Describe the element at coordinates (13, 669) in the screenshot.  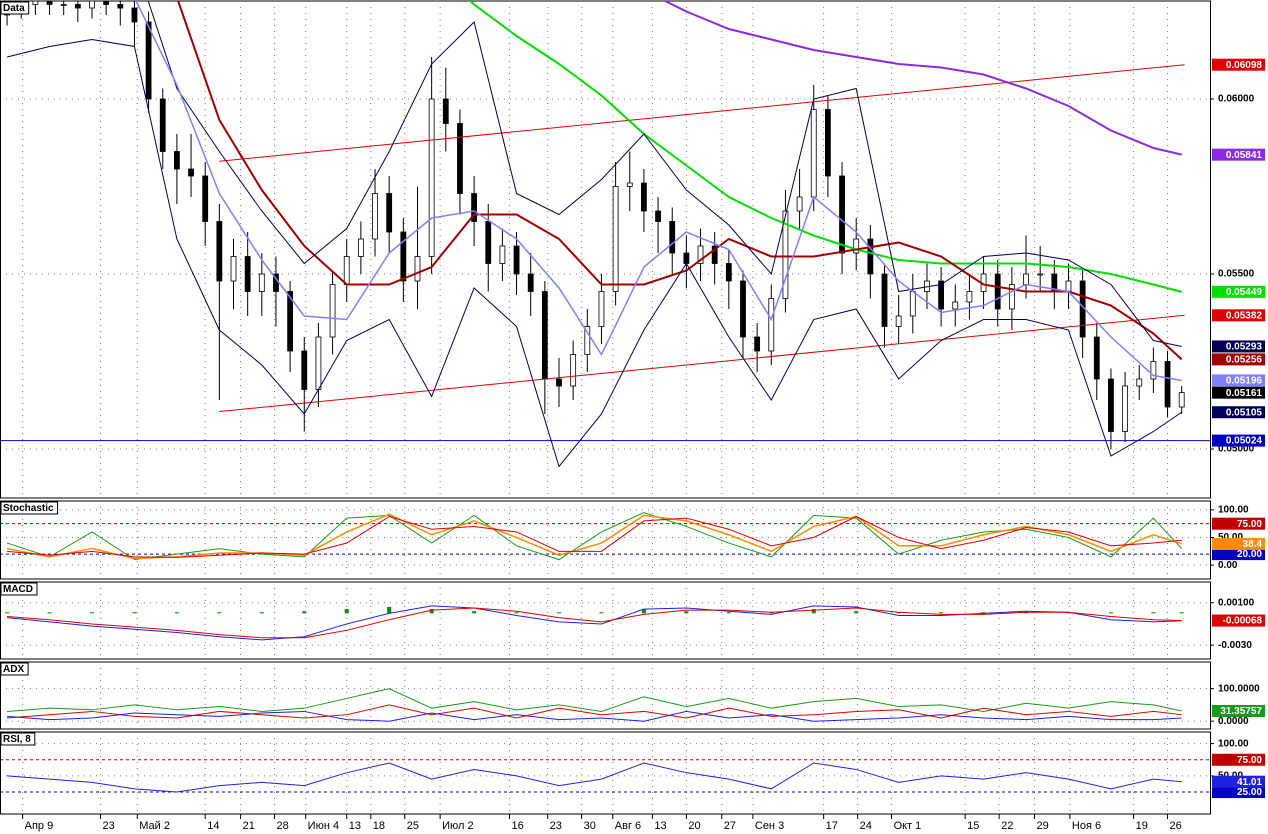
I see `panel-title: ADX` at that location.